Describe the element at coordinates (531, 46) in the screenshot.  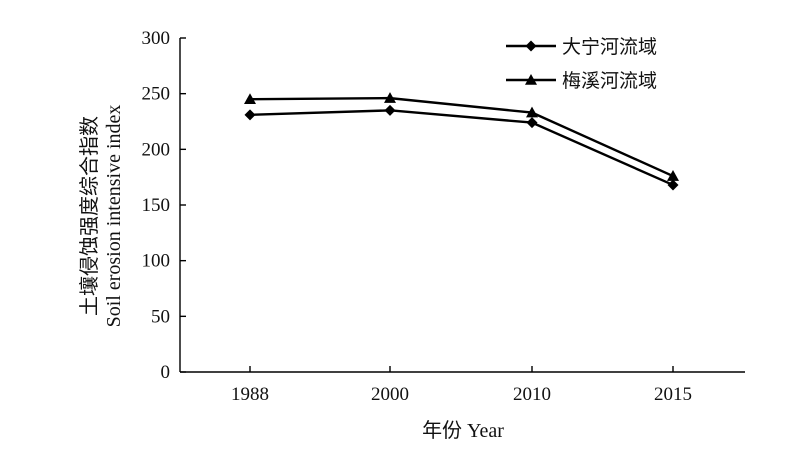
I see `legend-marker-diamond` at that location.